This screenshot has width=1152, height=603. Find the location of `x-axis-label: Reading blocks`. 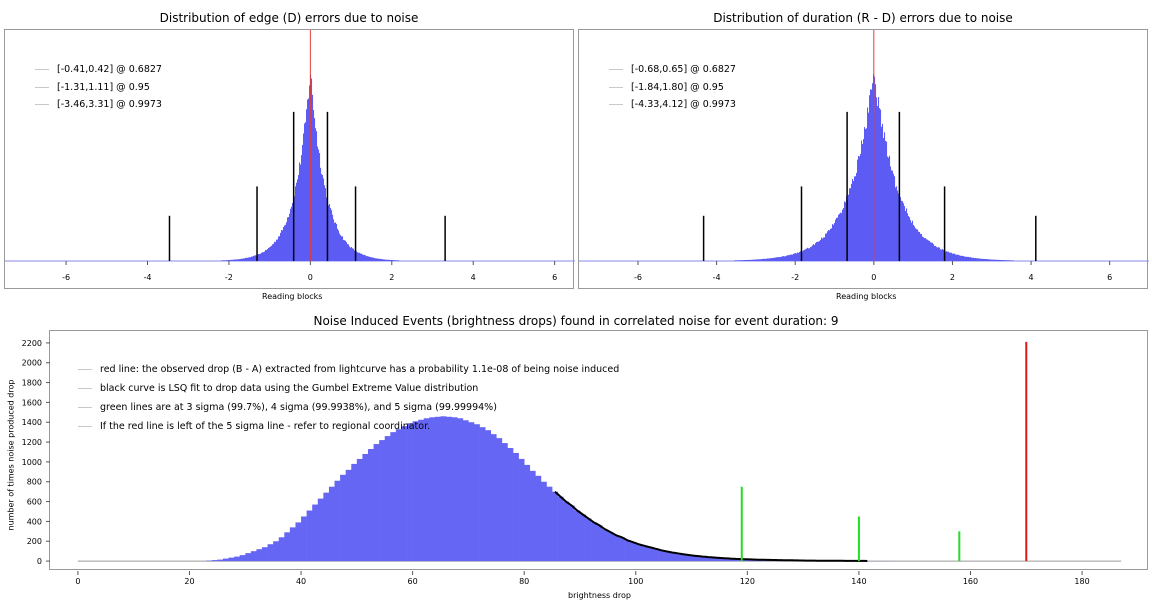

x-axis-label: Reading blocks is located at coordinates (292, 296).